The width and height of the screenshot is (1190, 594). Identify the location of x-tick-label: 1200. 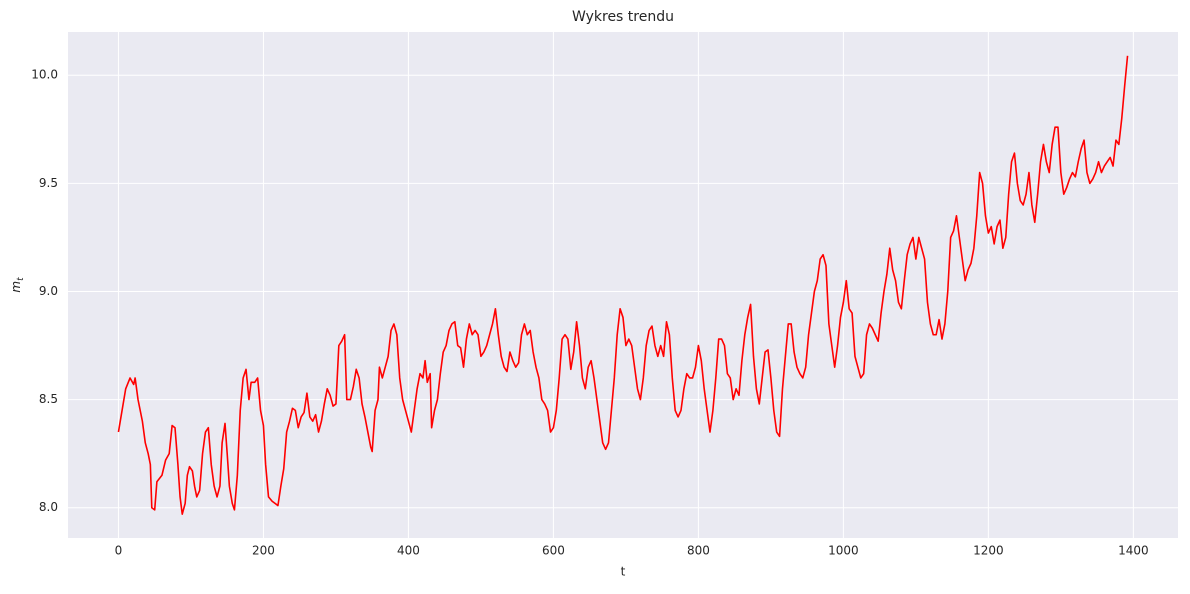
(988, 551).